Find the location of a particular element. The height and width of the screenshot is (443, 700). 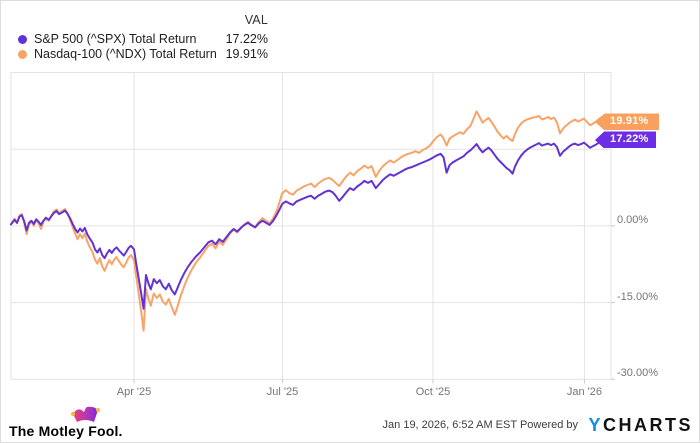

spx-series-value: 17.22% is located at coordinates (246, 39).